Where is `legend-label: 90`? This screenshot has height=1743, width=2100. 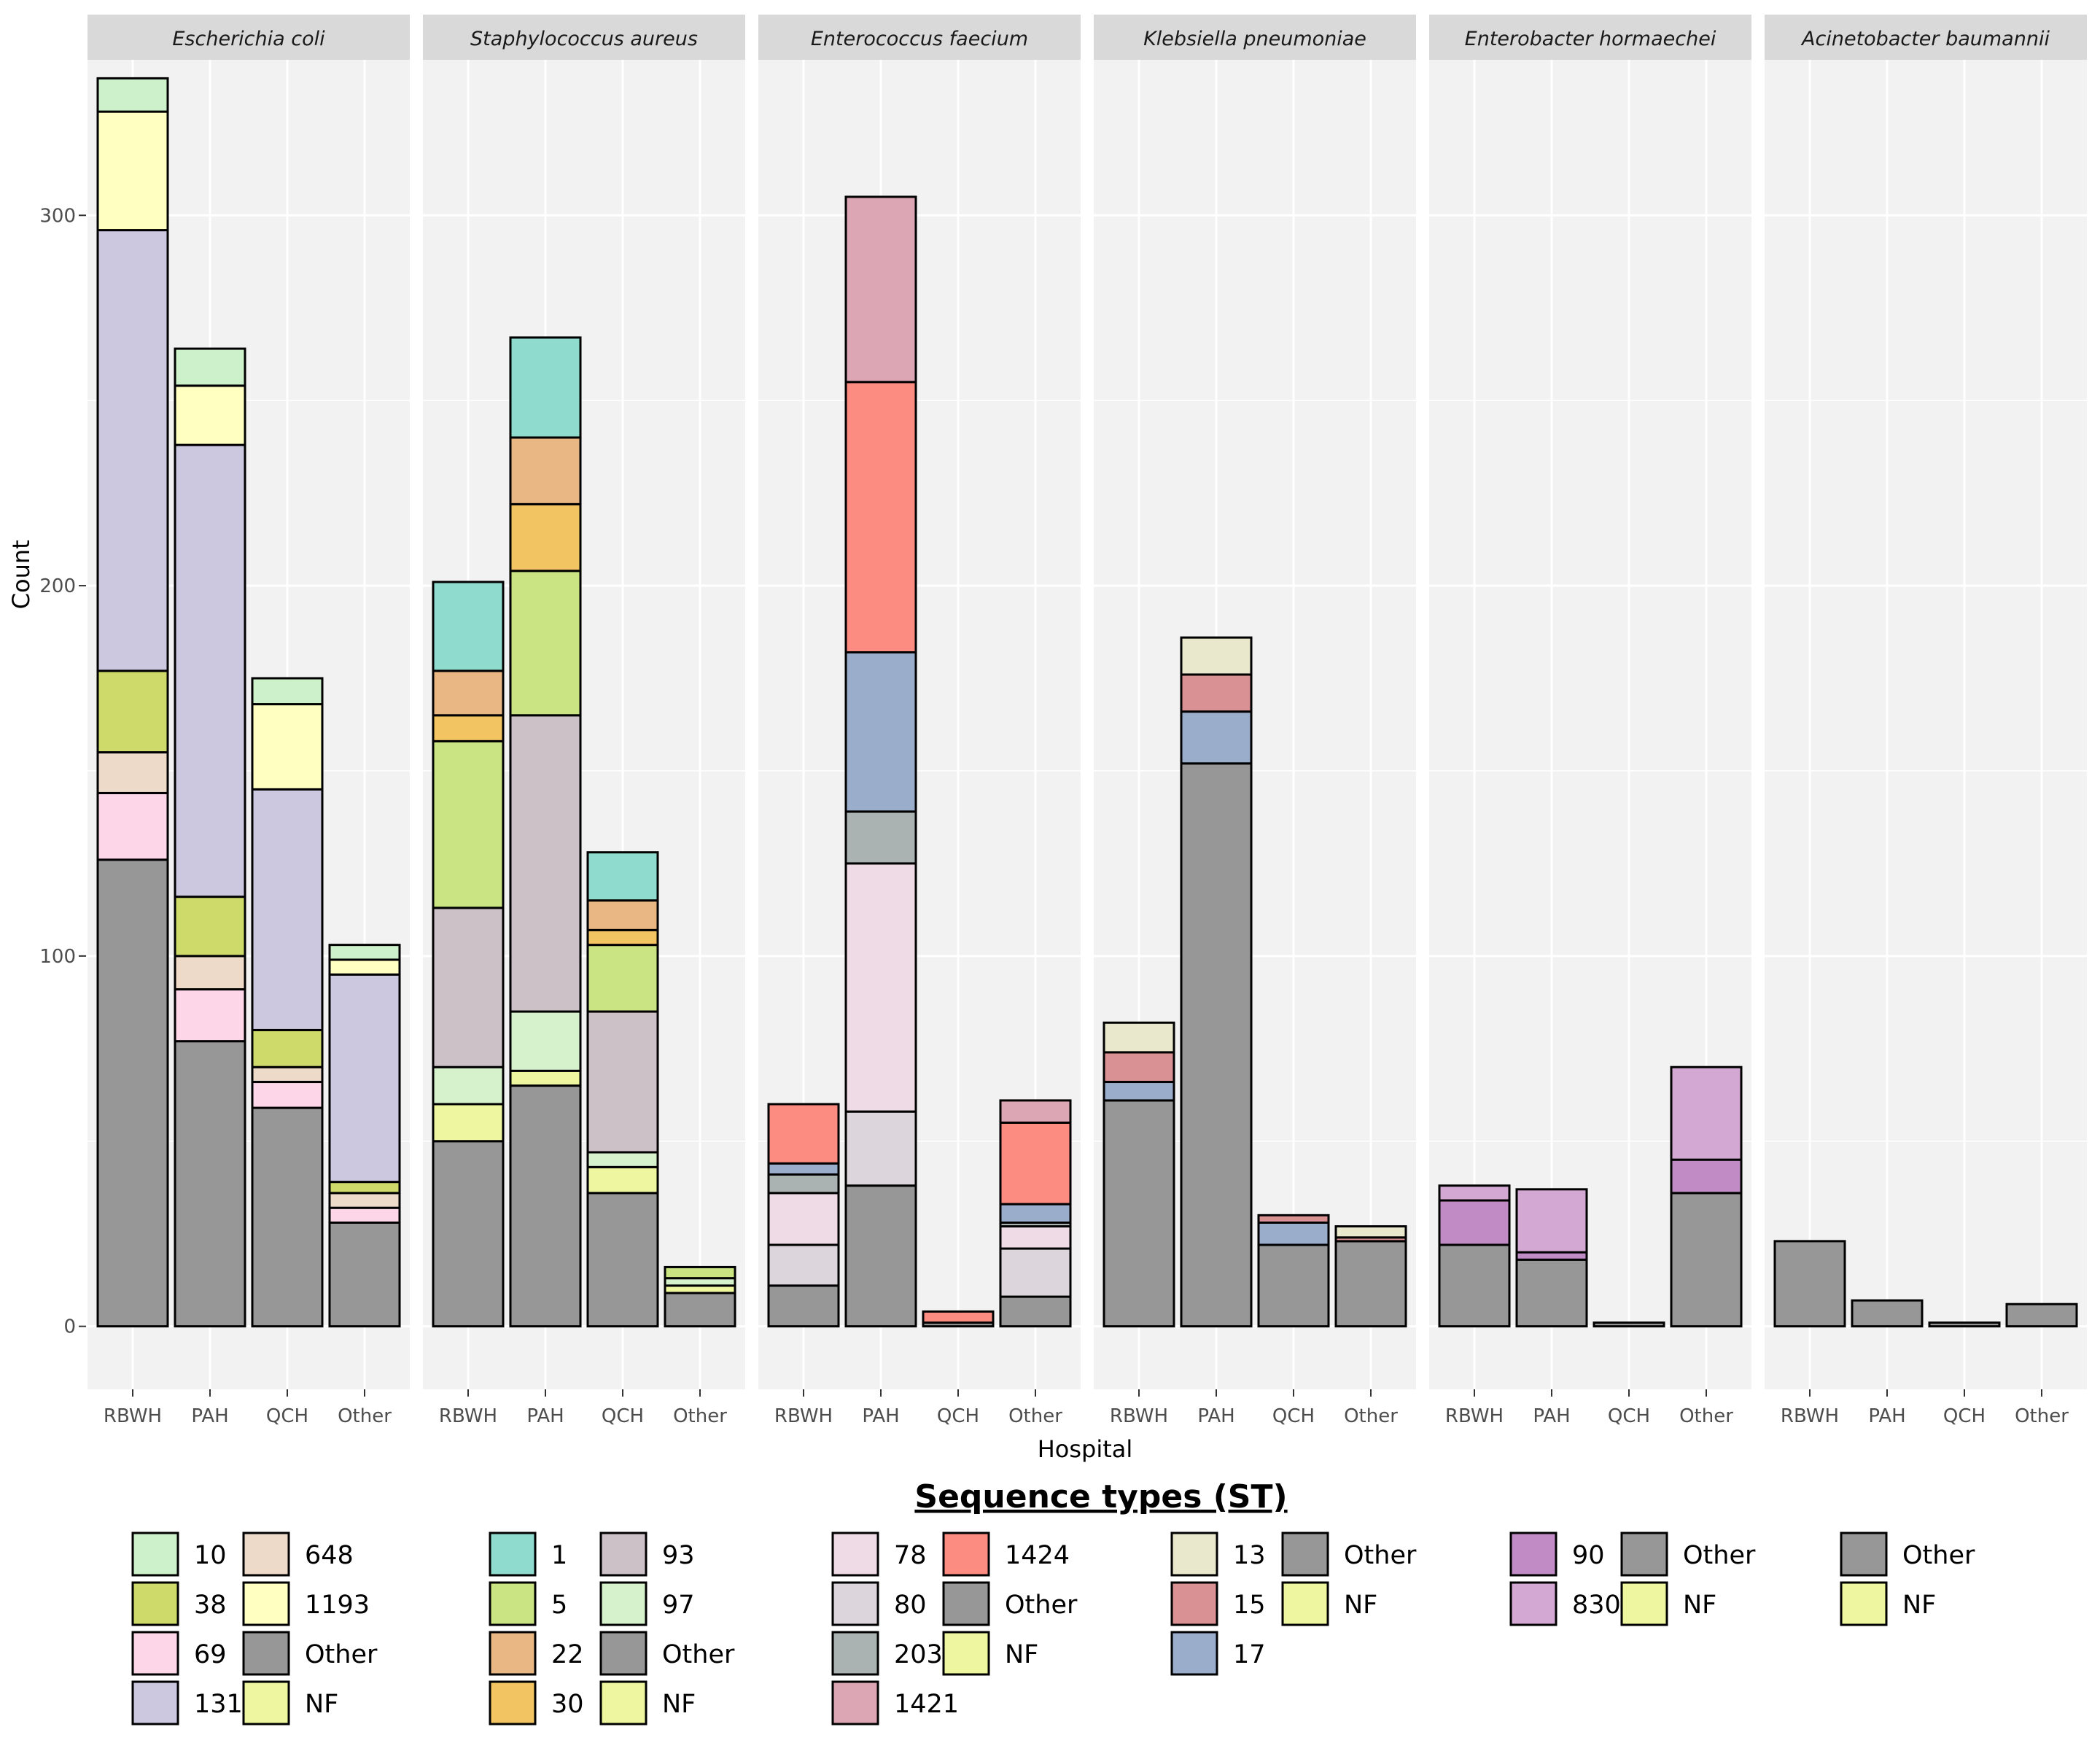
legend-label: 90 is located at coordinates (1588, 1555).